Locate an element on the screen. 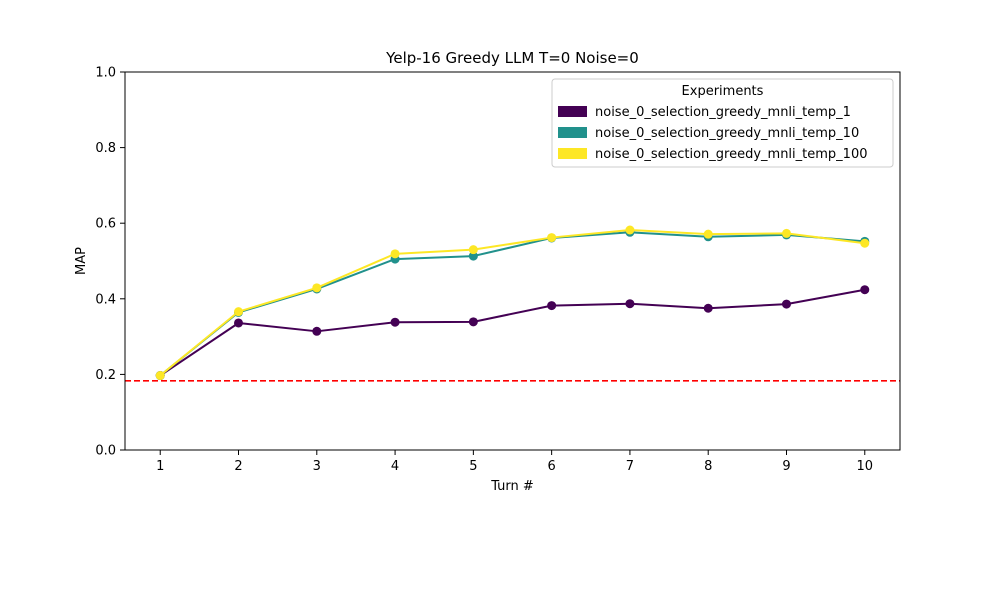 The height and width of the screenshot is (600, 1000). y-tick-label: 0.4 is located at coordinates (105, 299).